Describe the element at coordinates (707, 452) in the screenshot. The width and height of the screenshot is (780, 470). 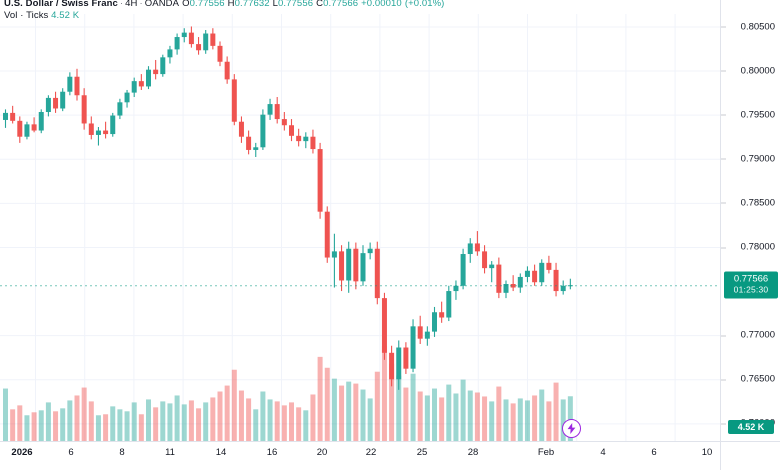
I see `time-tick: 10` at that location.